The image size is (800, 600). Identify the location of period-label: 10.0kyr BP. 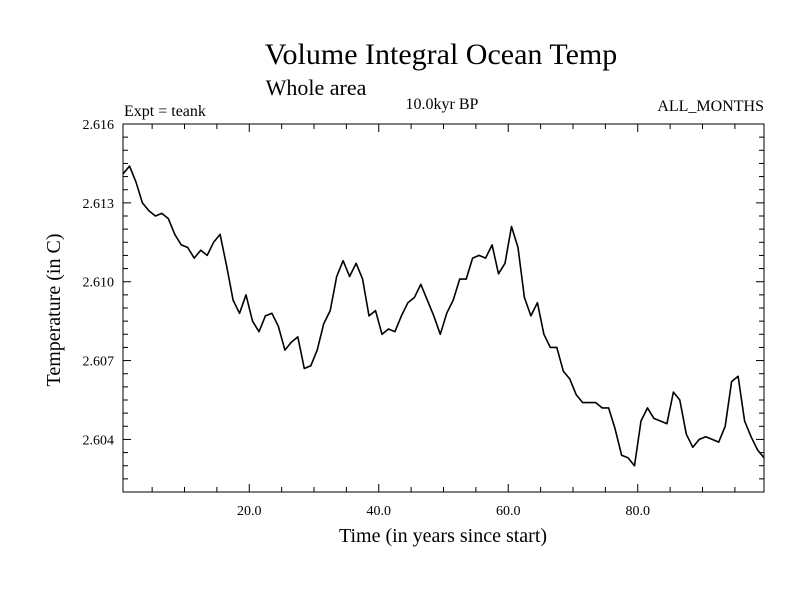
(442, 104).